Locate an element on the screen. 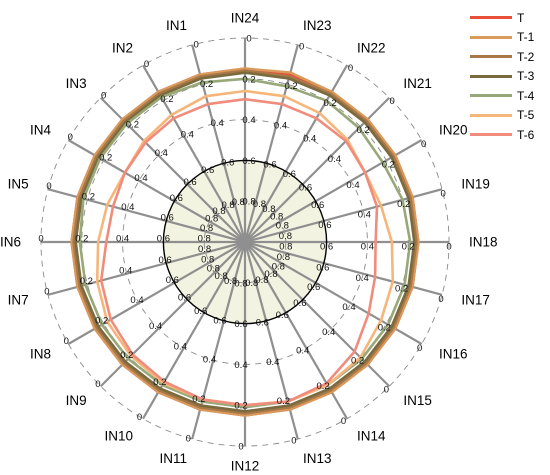 The height and width of the screenshot is (475, 550). legend: T T-1 T-2 T-3 T-4 T-5 T-6 is located at coordinates (509, 76).